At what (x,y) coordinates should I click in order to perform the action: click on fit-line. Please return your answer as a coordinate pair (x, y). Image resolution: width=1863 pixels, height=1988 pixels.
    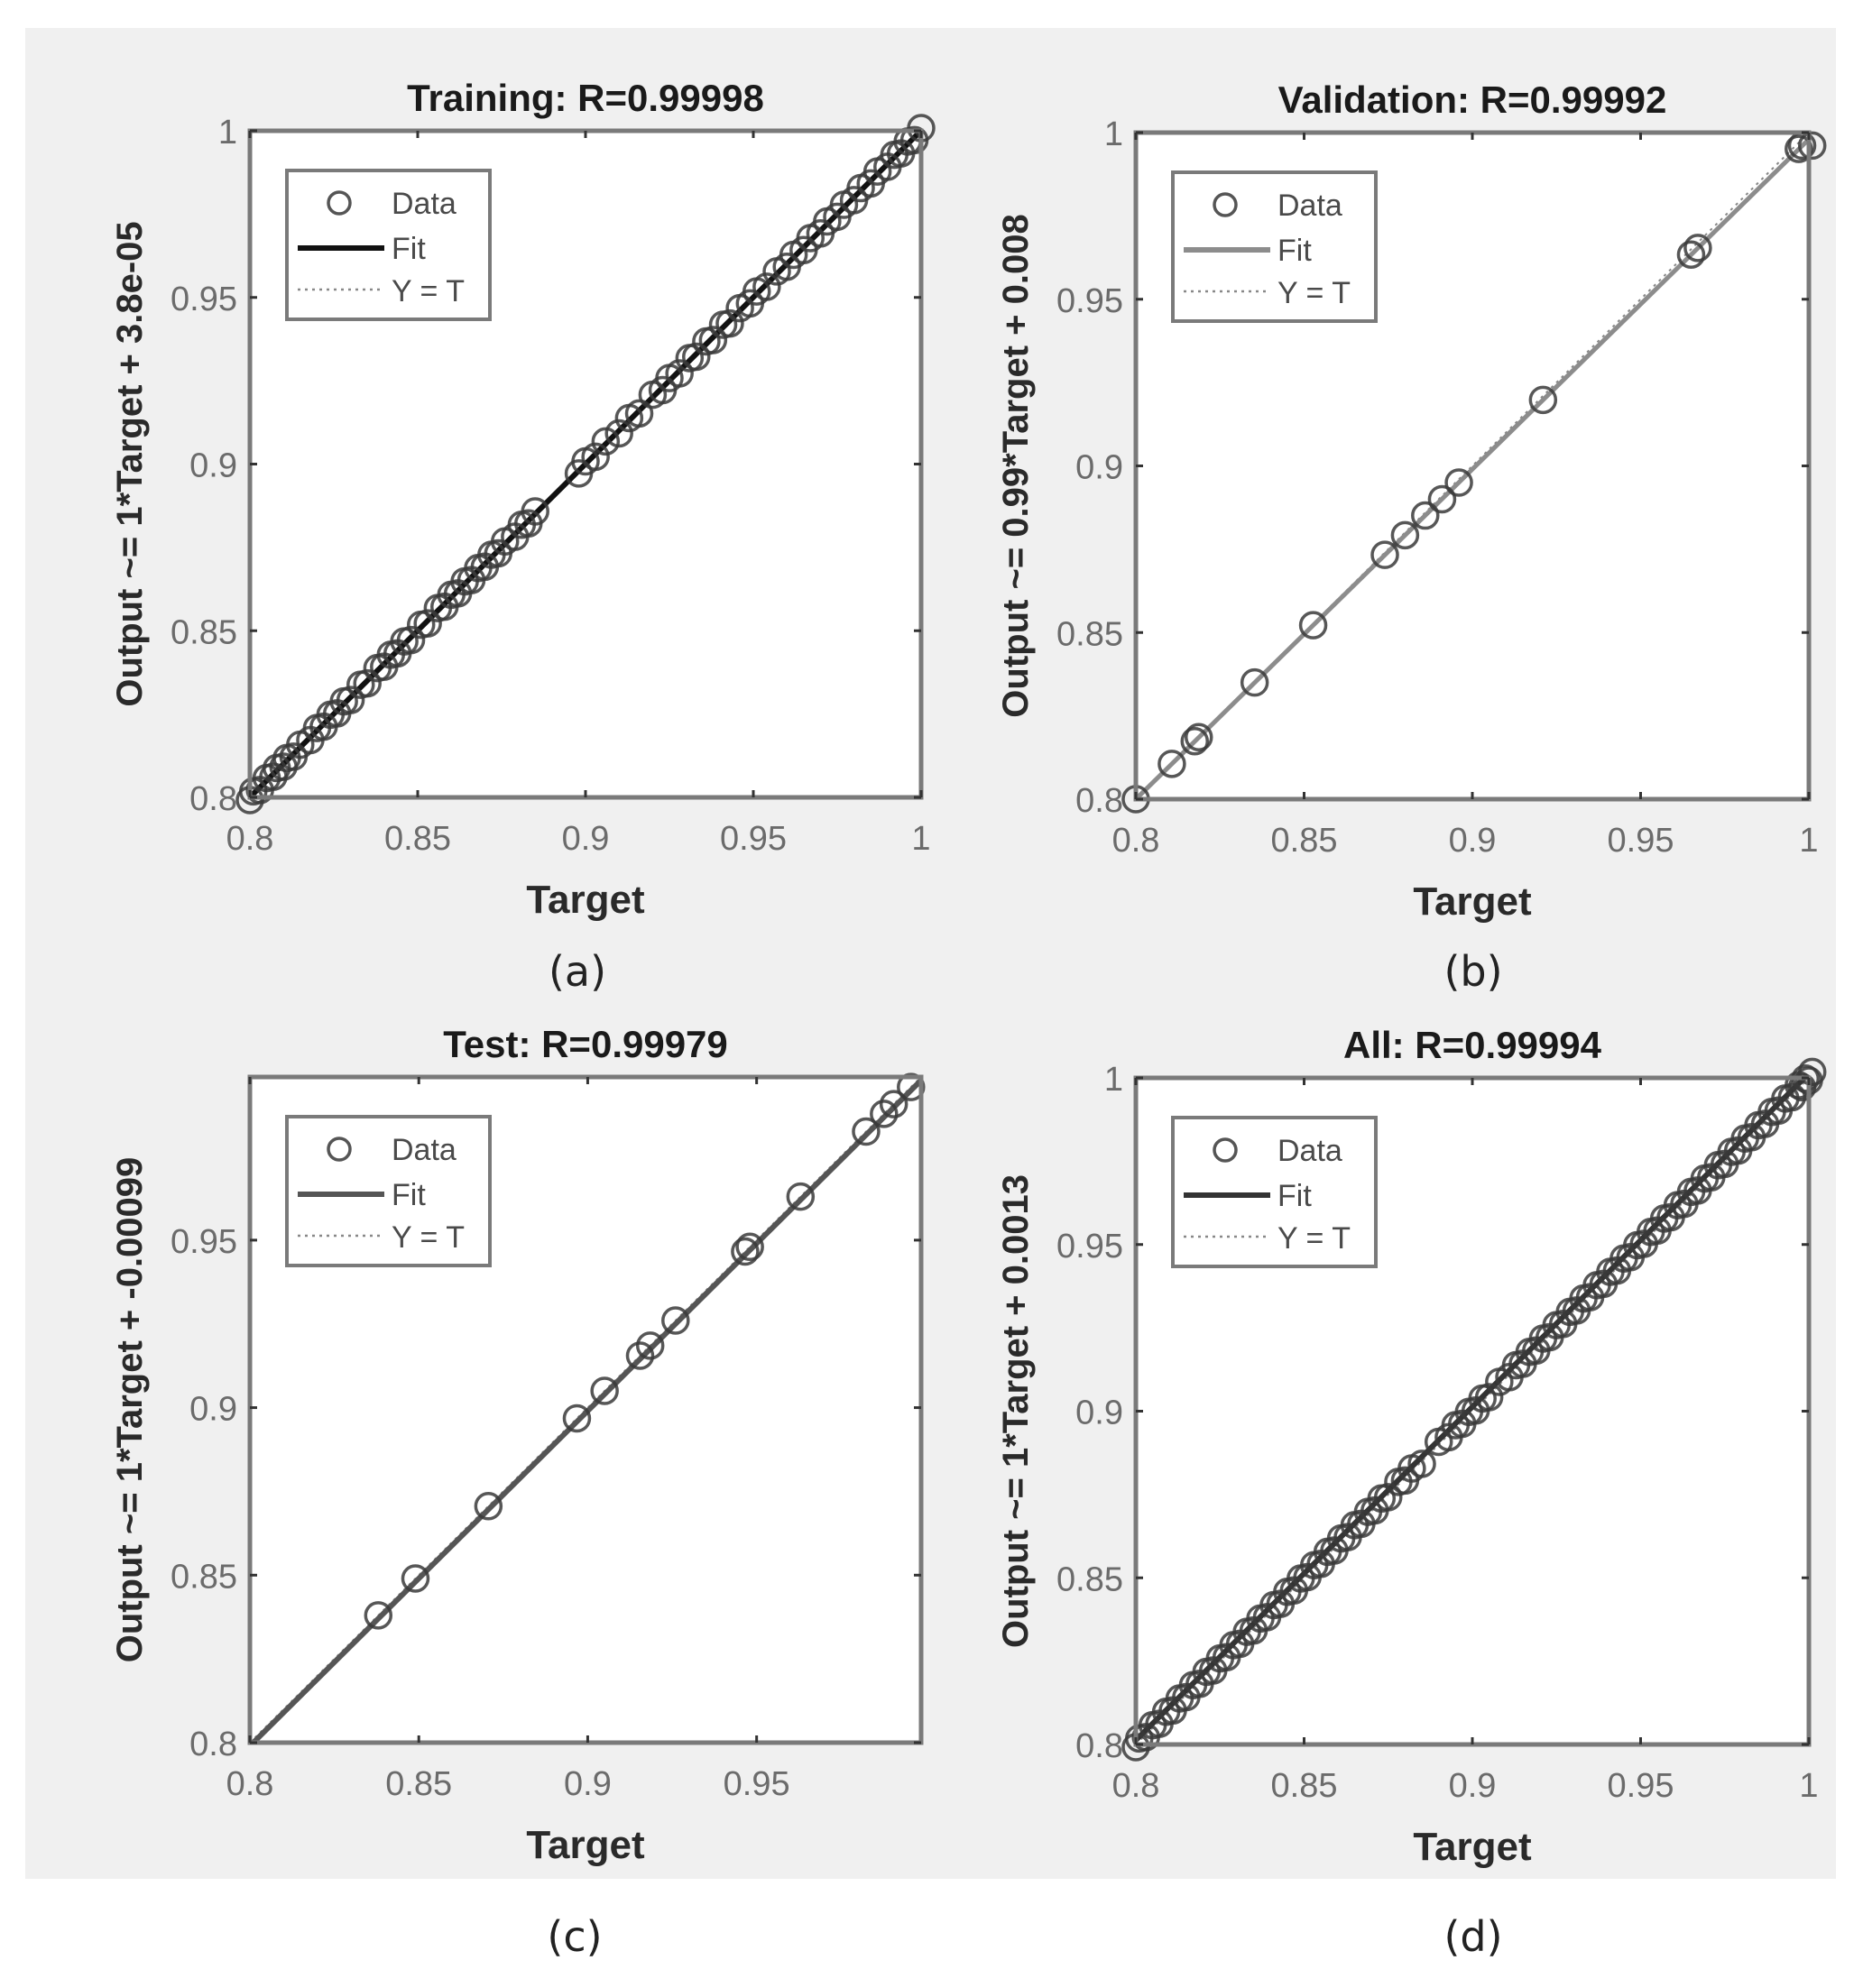
    Looking at the image, I should click on (1472, 467).